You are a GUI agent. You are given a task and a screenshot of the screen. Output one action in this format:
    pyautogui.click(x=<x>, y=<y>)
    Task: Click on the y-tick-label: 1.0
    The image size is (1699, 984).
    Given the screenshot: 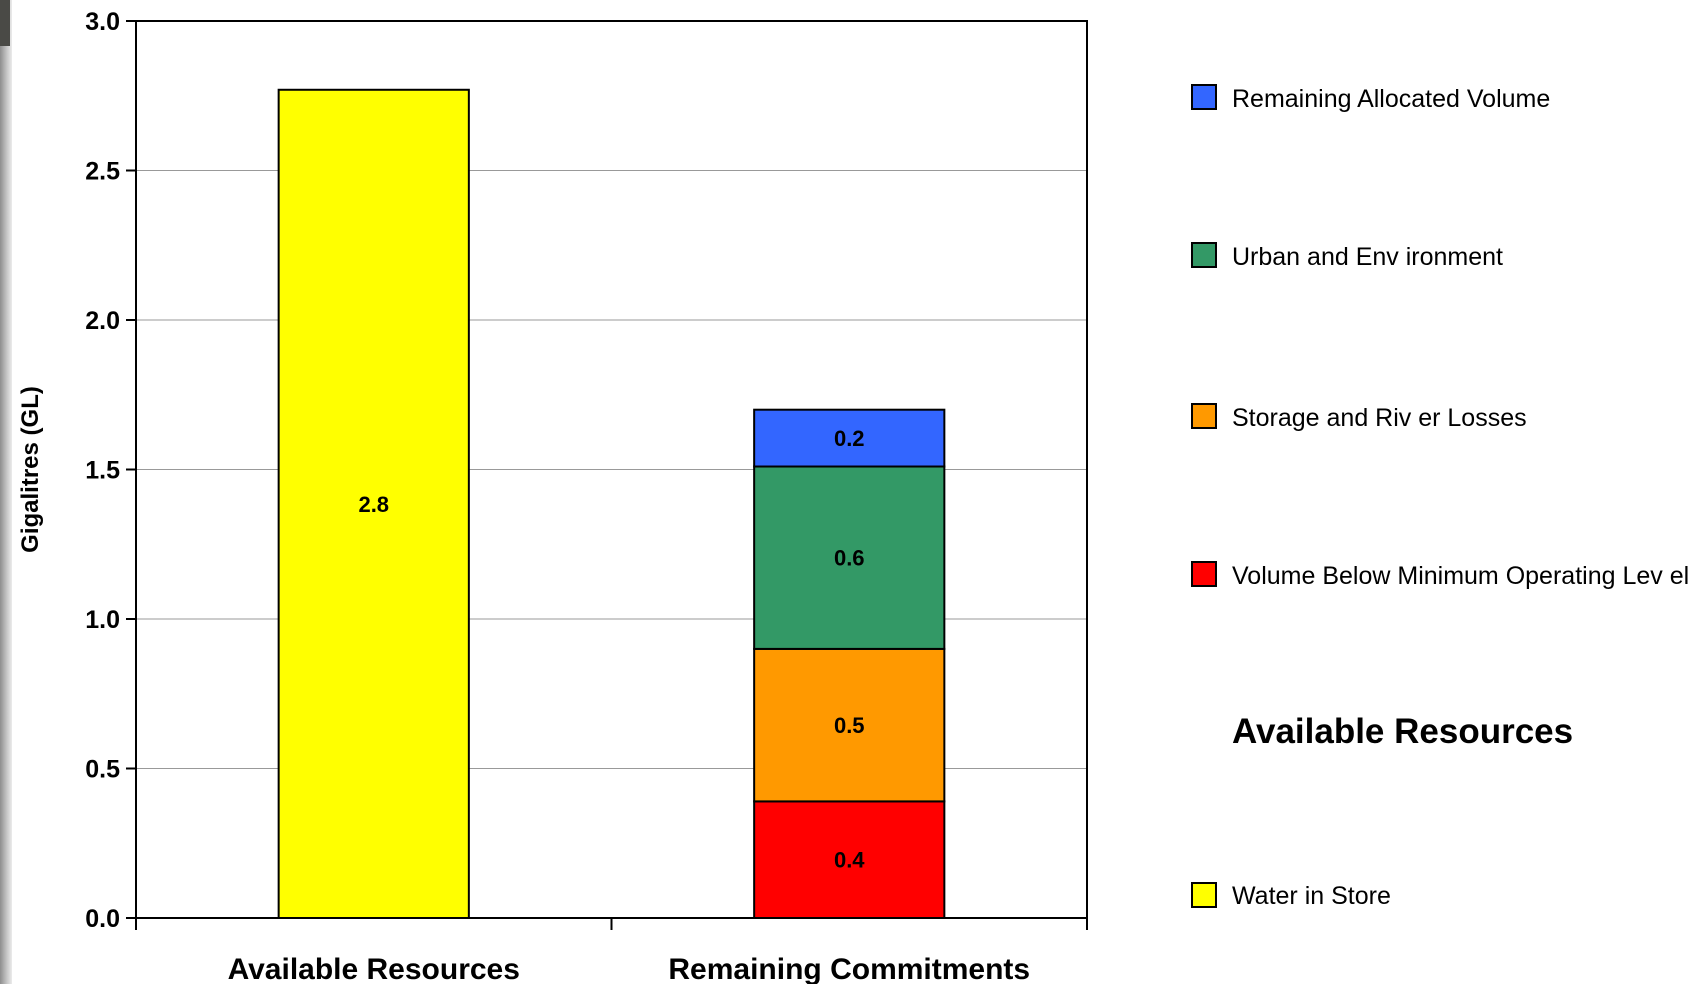 What is the action you would take?
    pyautogui.click(x=102, y=620)
    